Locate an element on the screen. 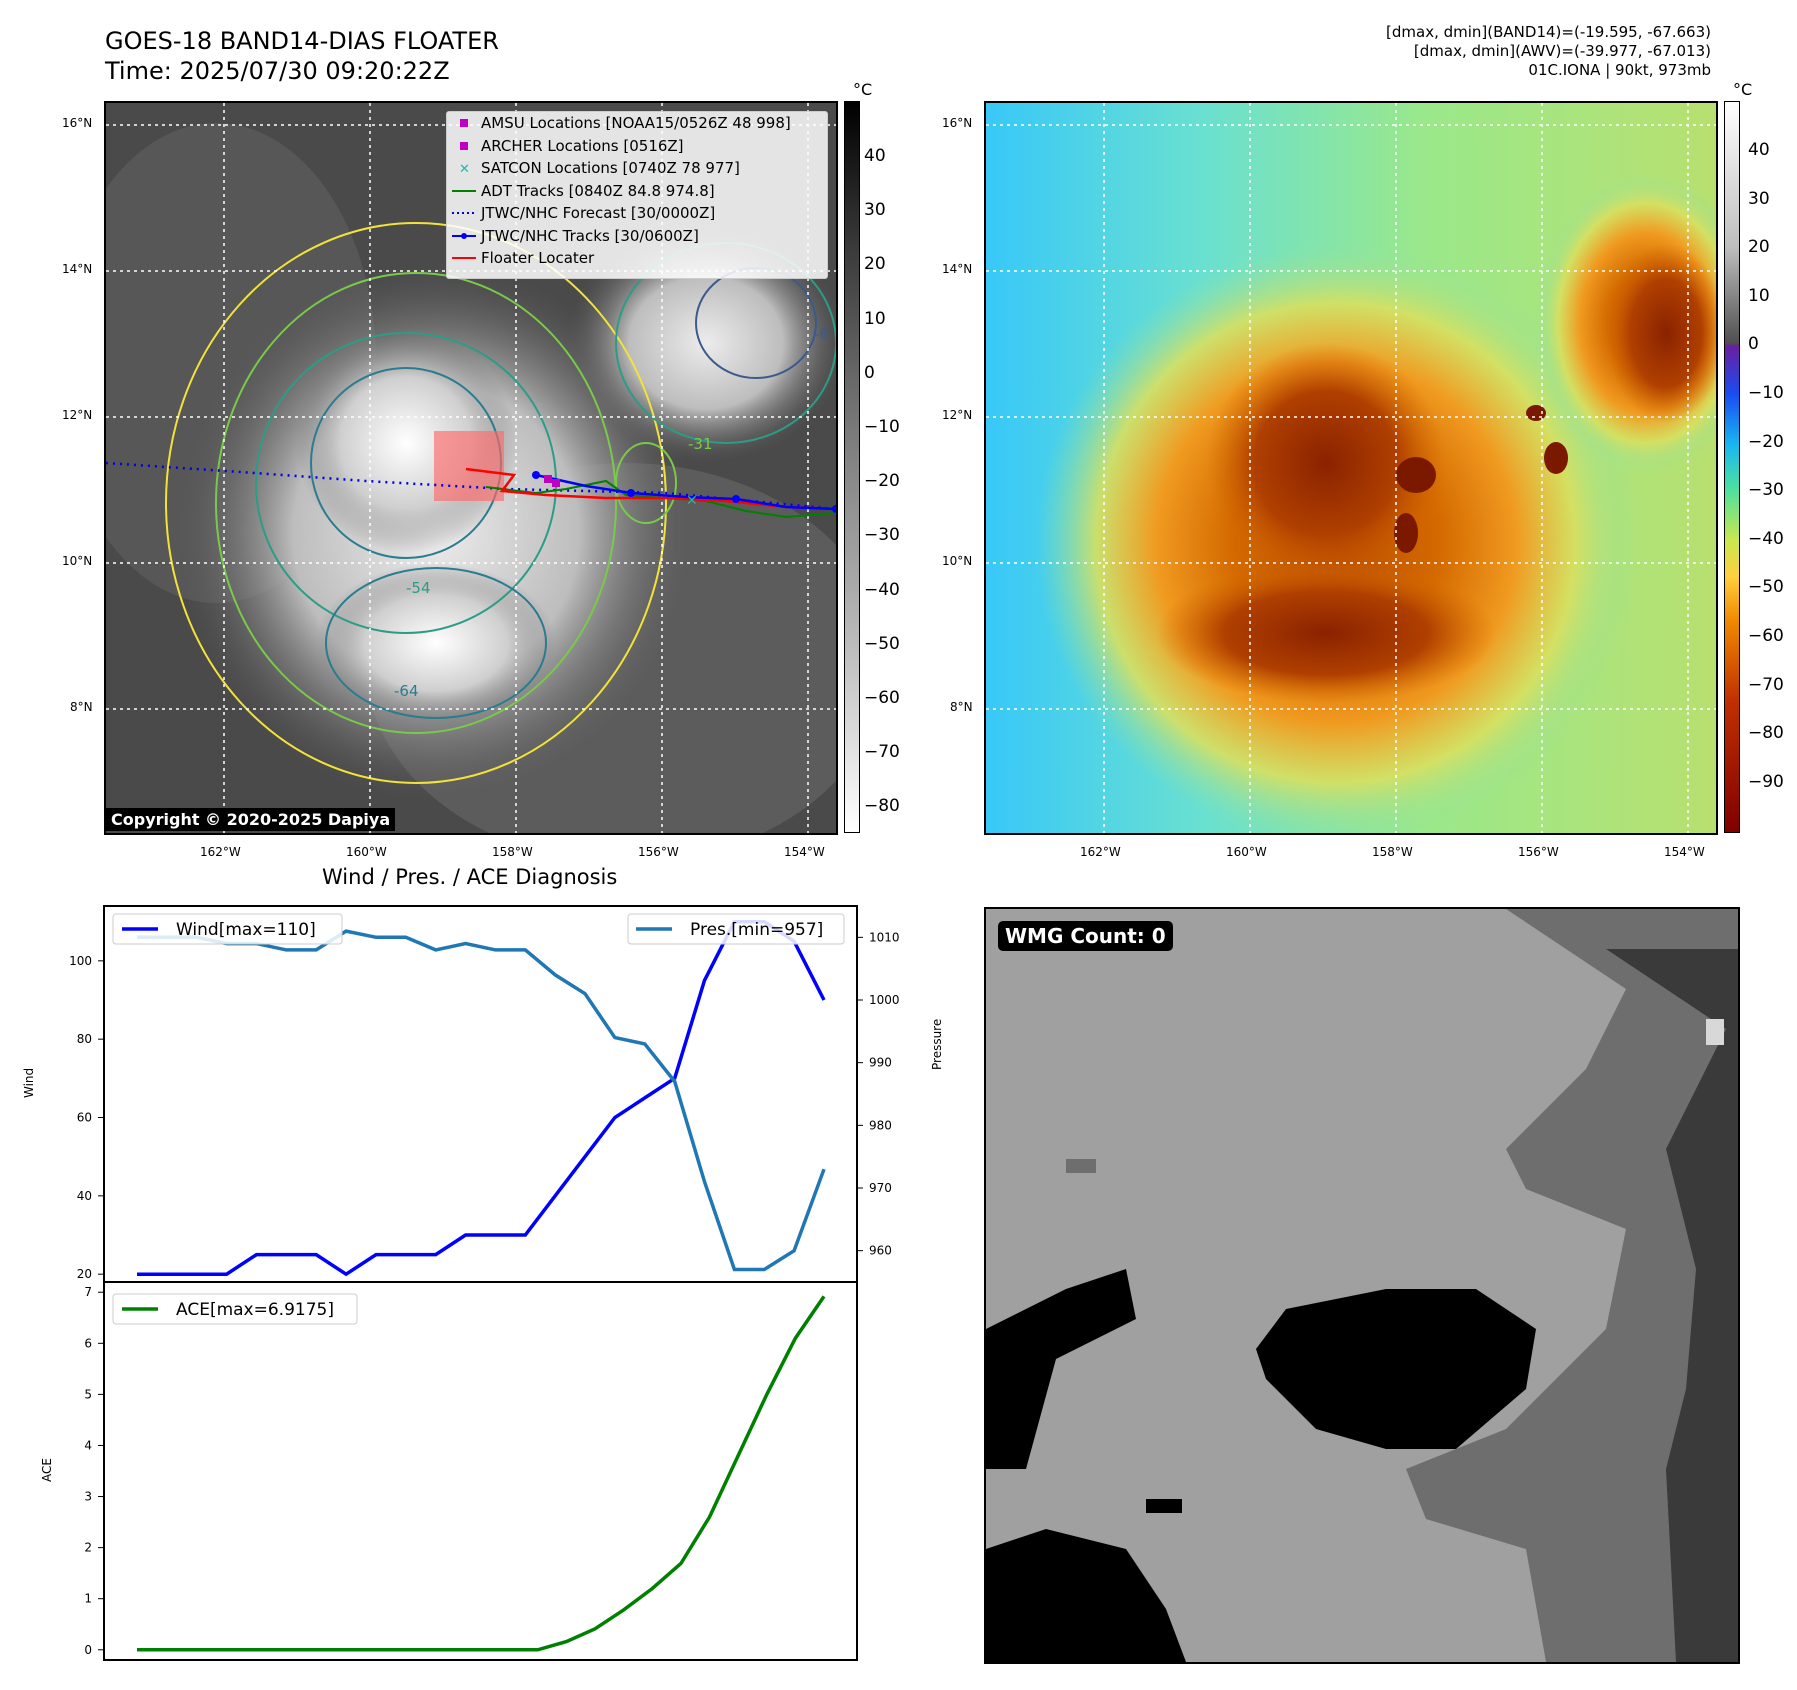 This screenshot has width=1797, height=1690. pressure-tick-label: 990 is located at coordinates (880, 1063).